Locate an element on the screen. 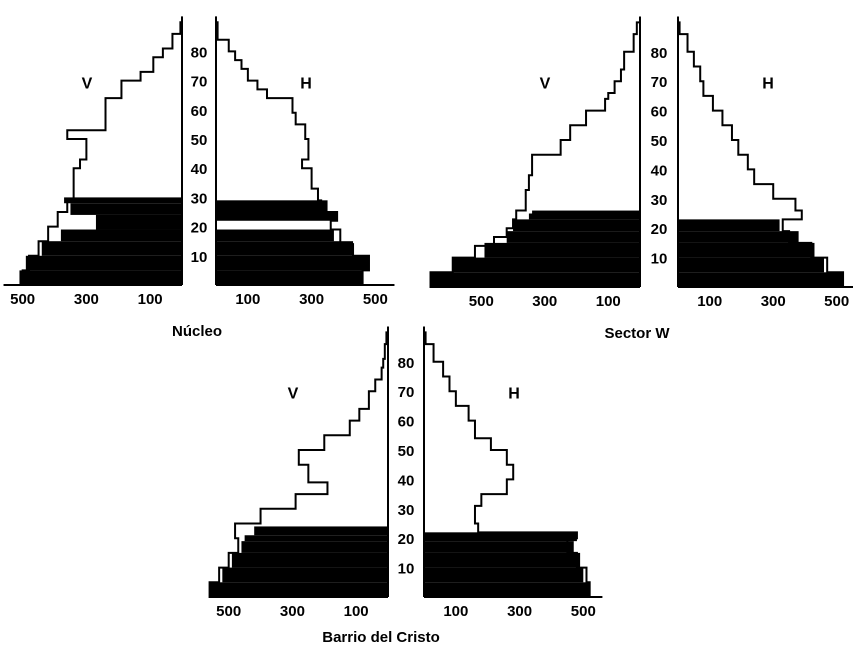 The image size is (853, 653). panel0-male-outline is located at coordinates (101, 153).